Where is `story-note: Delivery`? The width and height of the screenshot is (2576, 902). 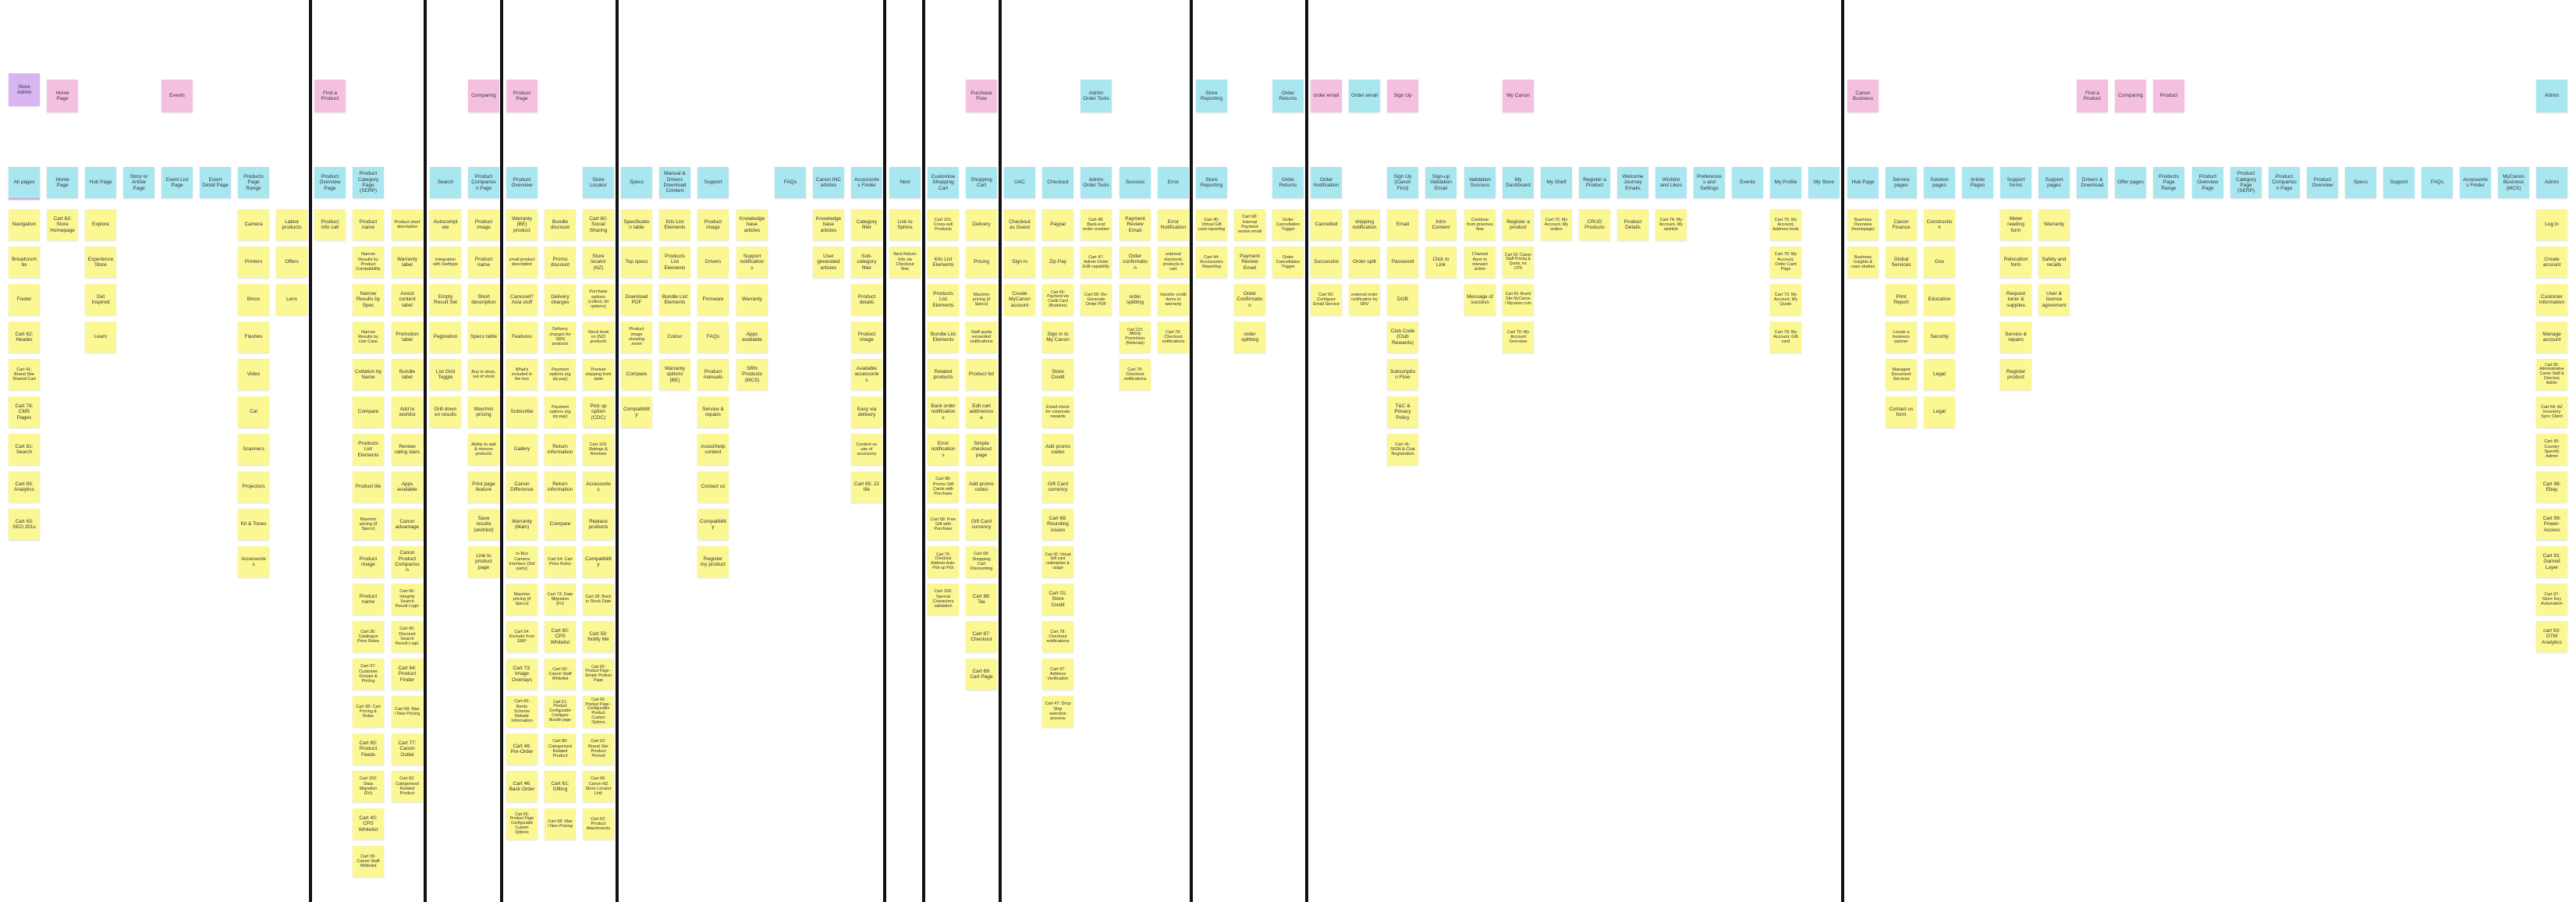 story-note: Delivery is located at coordinates (981, 224).